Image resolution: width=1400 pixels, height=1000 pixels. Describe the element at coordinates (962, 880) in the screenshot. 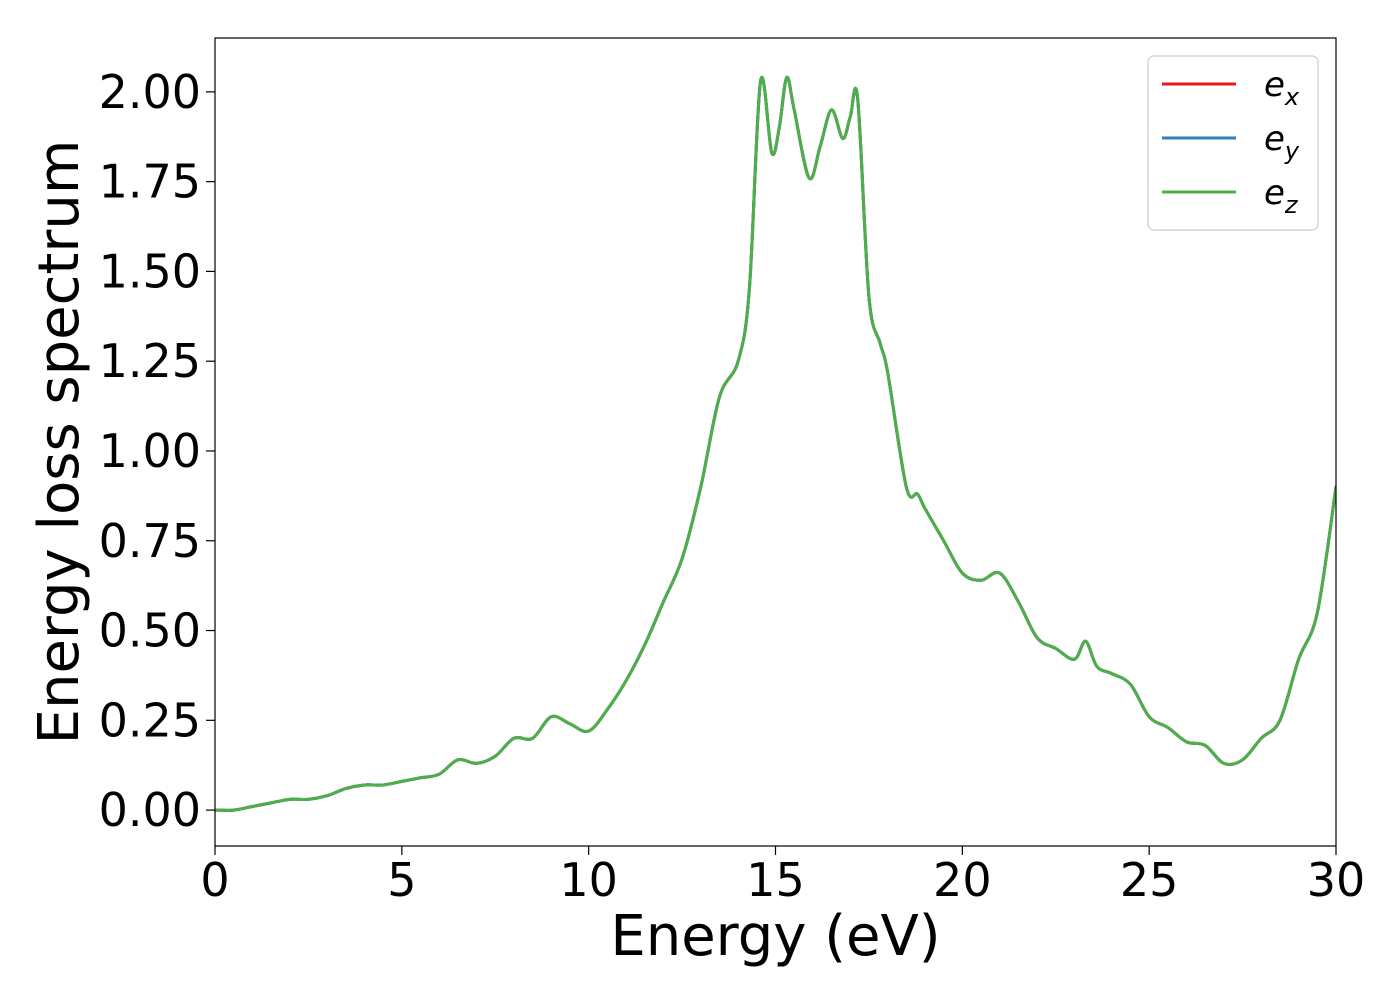

I see `x-tick-label: 20` at that location.